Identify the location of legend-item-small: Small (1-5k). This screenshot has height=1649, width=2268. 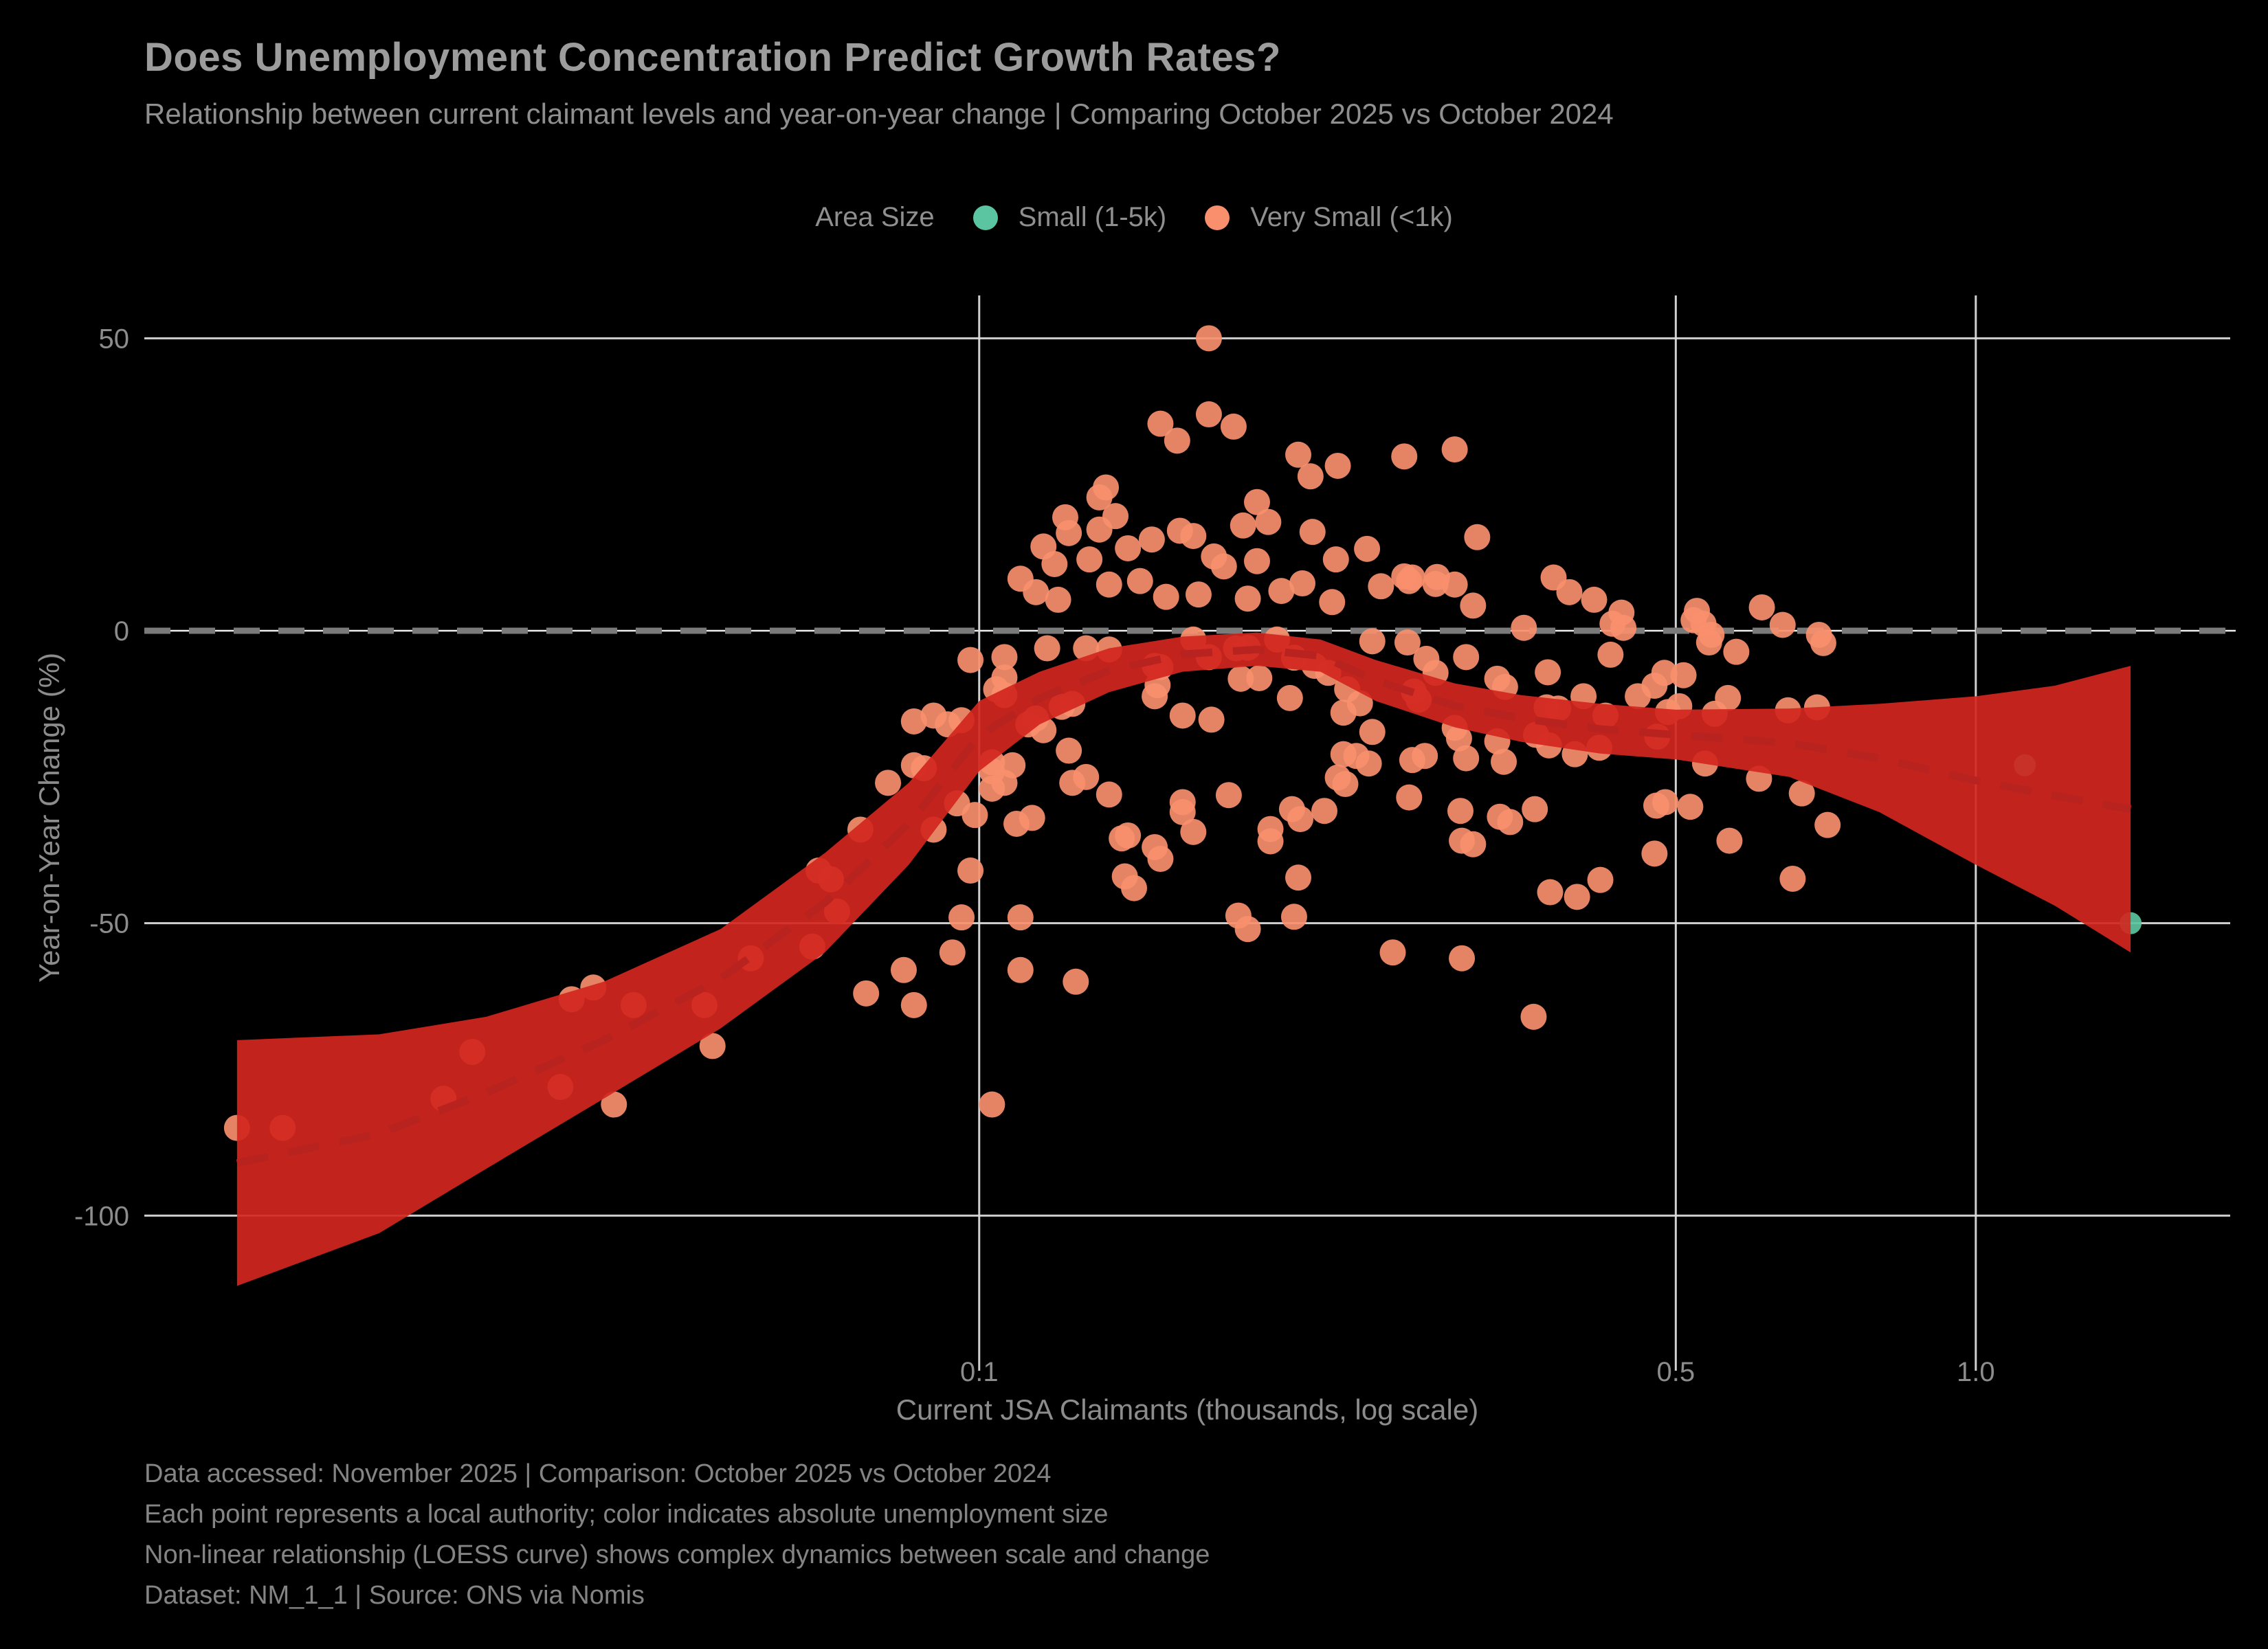
(1069, 218).